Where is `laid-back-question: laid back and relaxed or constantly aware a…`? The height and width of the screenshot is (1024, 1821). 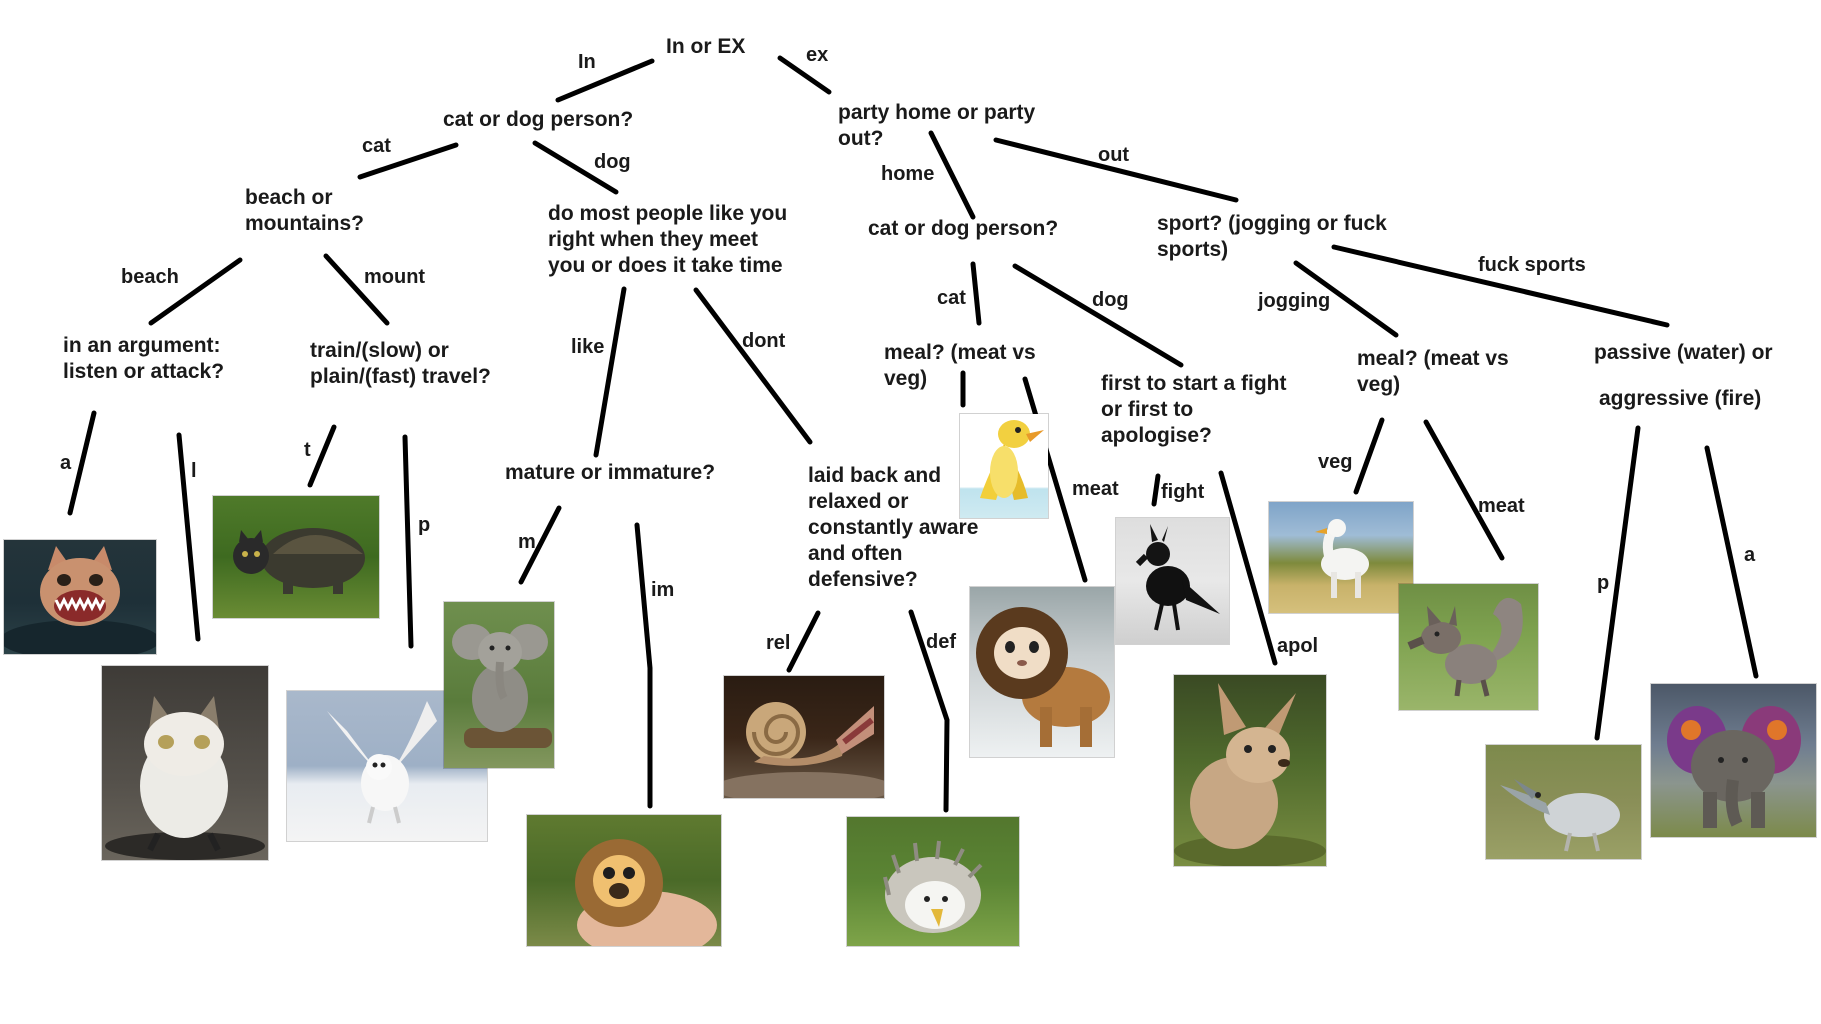
laid-back-question: laid back and relaxed or constantly aware a… is located at coordinates (893, 527).